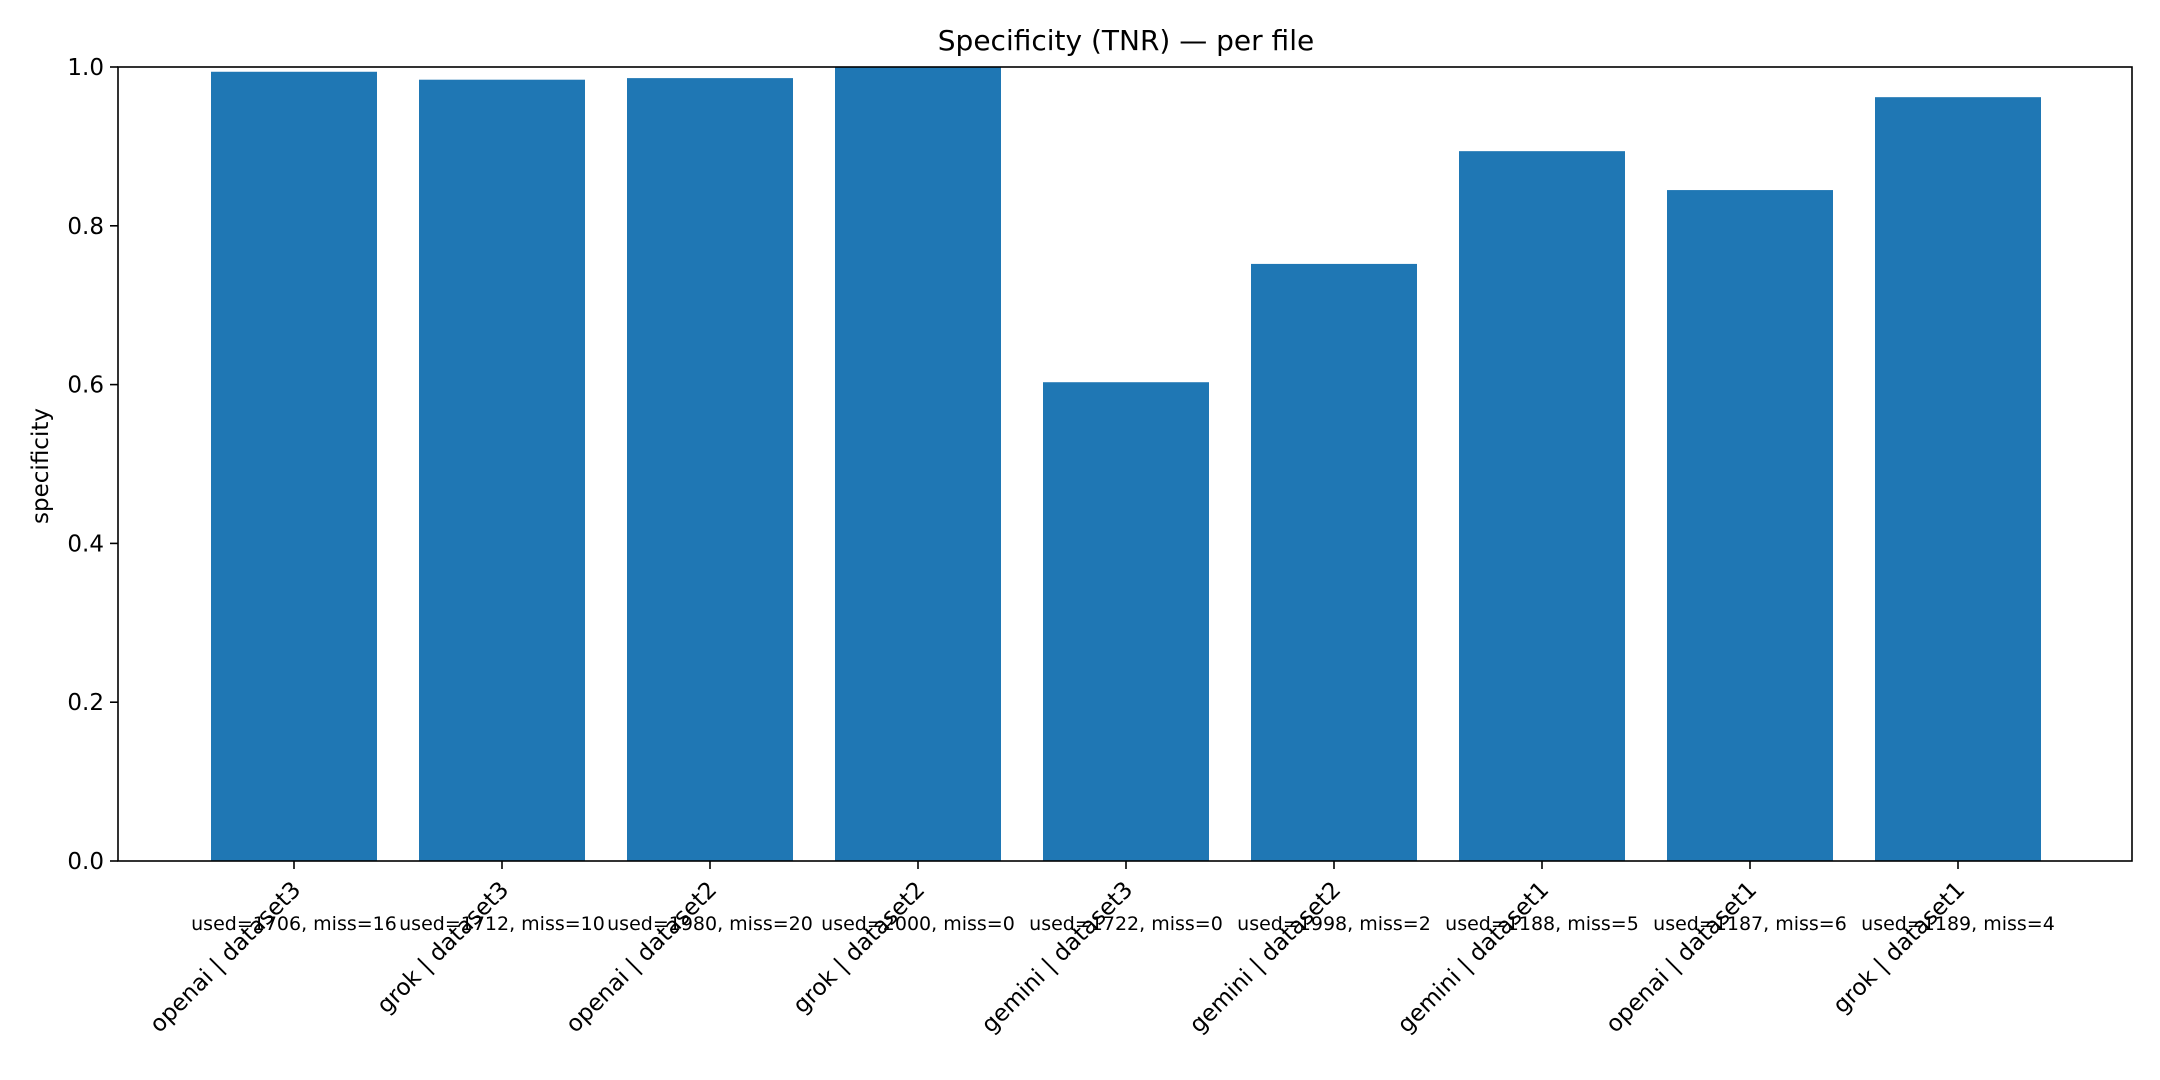  I want to click on y-tick-label: 0.6, so click(85, 386).